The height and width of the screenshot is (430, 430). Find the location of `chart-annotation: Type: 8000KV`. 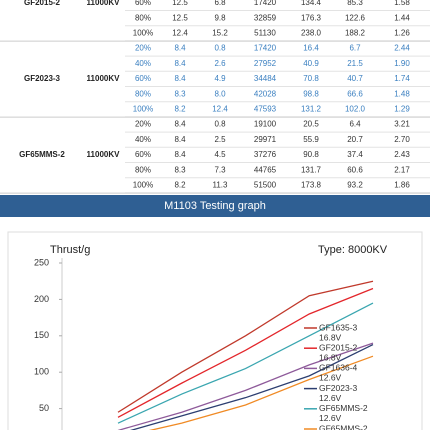

chart-annotation: Type: 8000KV is located at coordinates (353, 250).